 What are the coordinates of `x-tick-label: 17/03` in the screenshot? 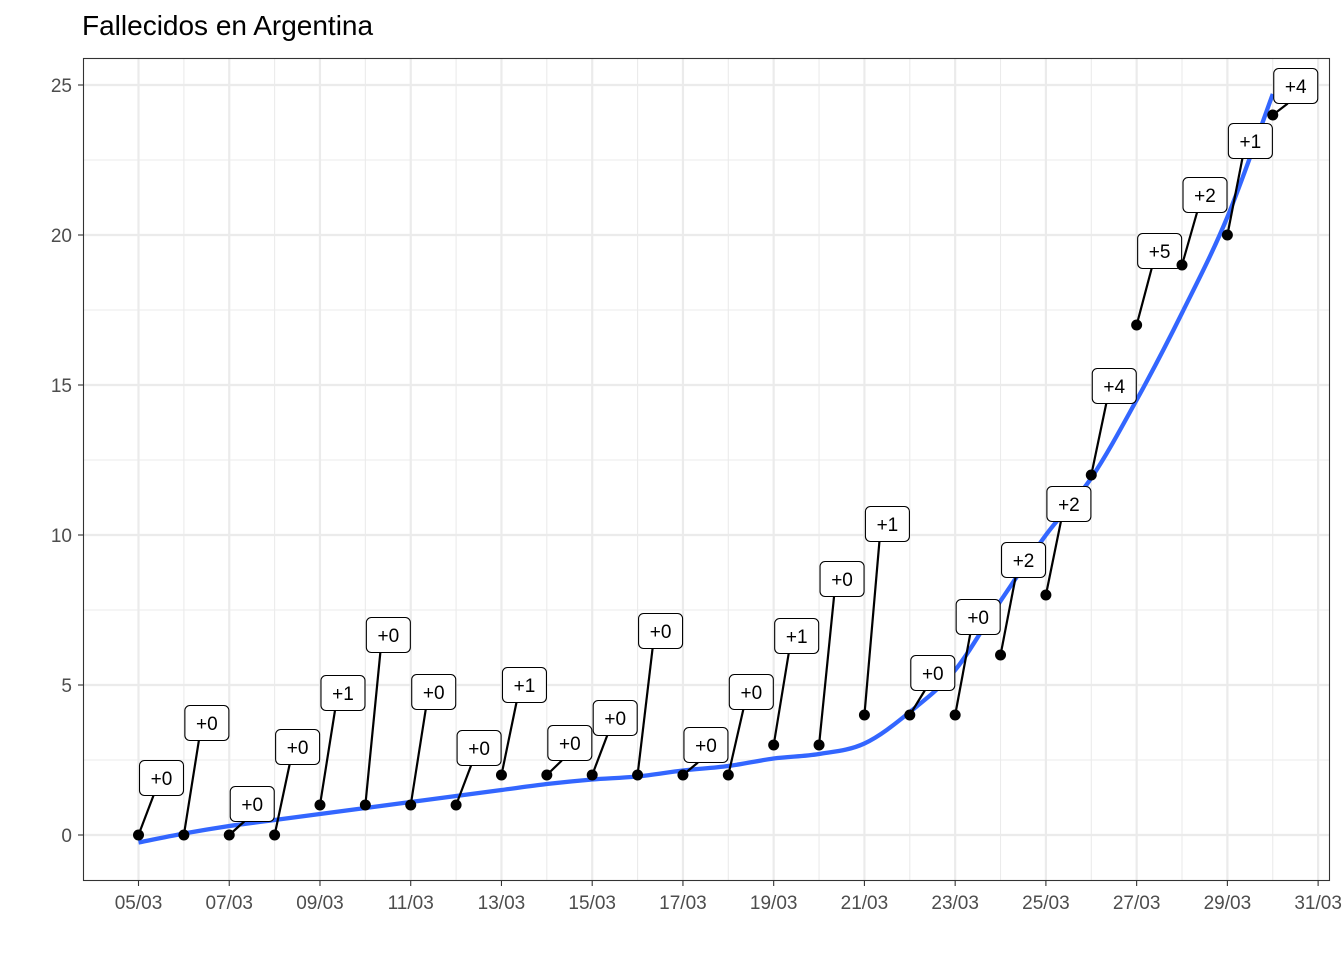 It's located at (683, 903).